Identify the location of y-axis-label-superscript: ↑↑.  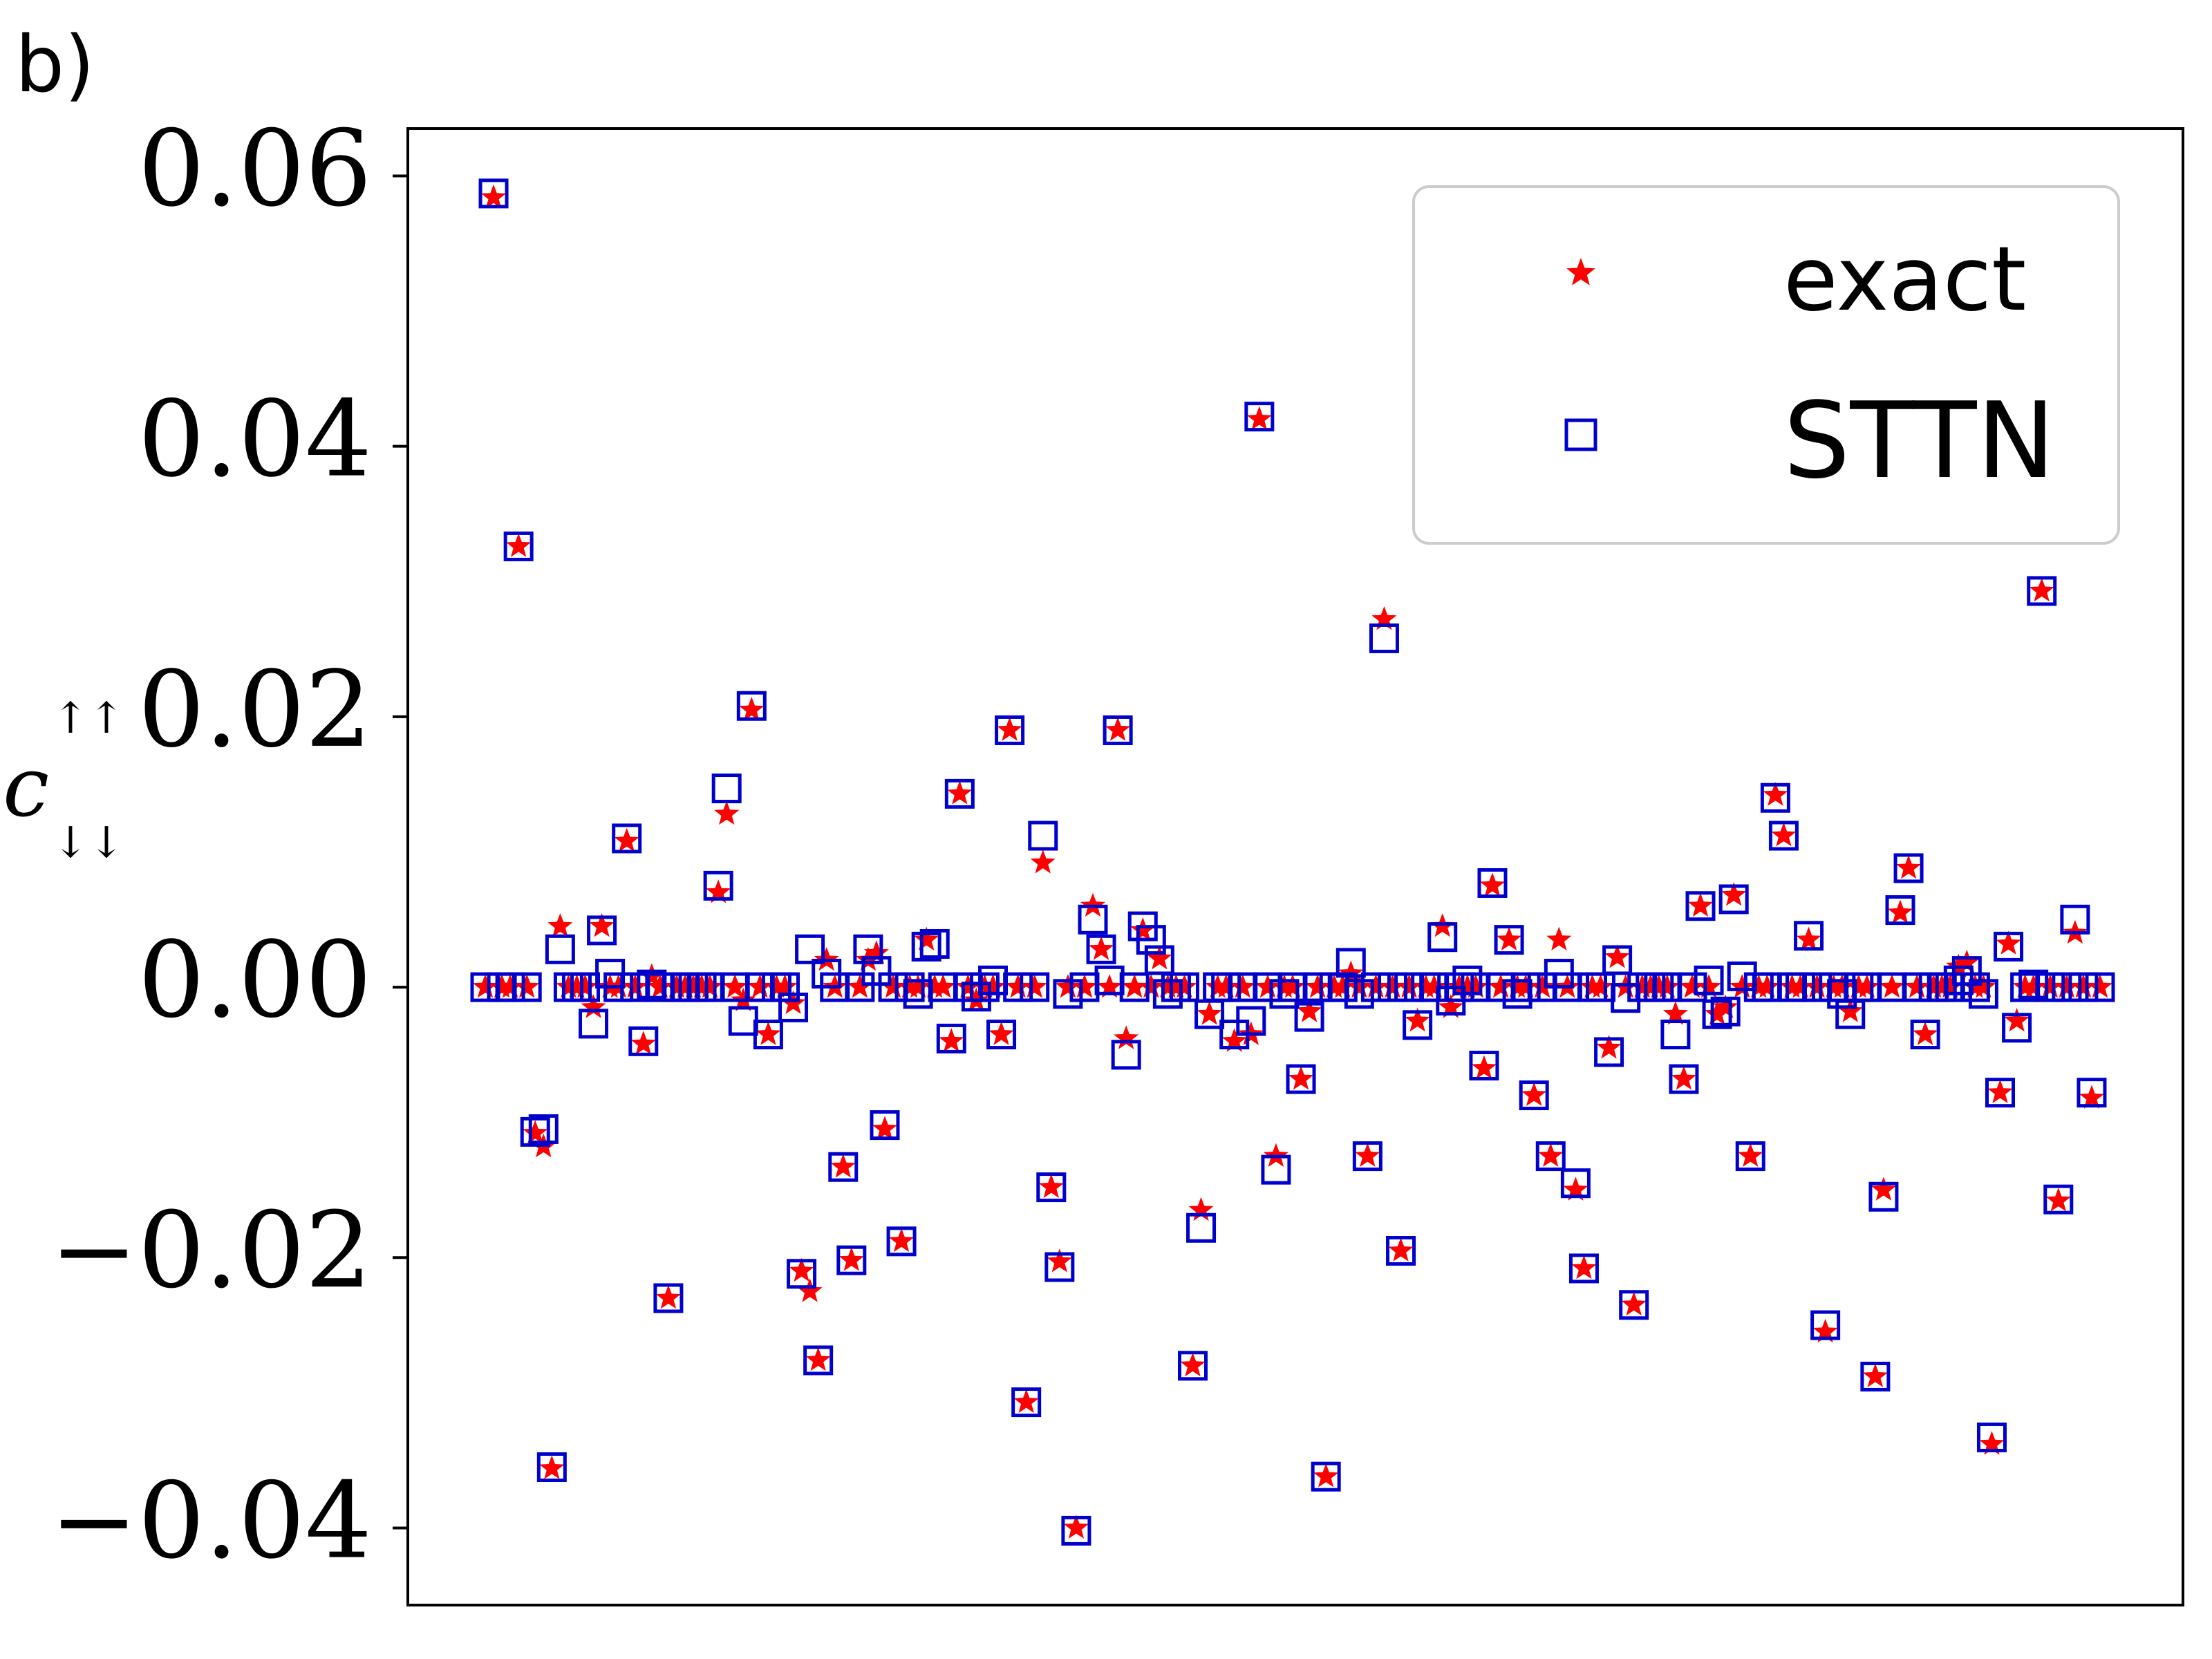
(88, 718).